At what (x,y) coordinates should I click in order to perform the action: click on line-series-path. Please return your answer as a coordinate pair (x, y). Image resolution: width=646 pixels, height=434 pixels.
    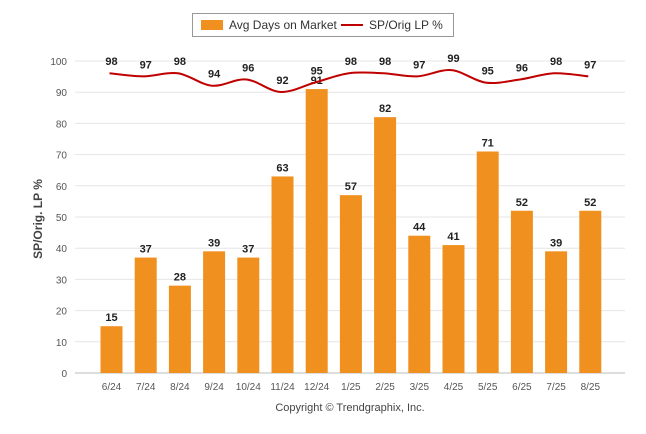
    Looking at the image, I should click on (349, 81).